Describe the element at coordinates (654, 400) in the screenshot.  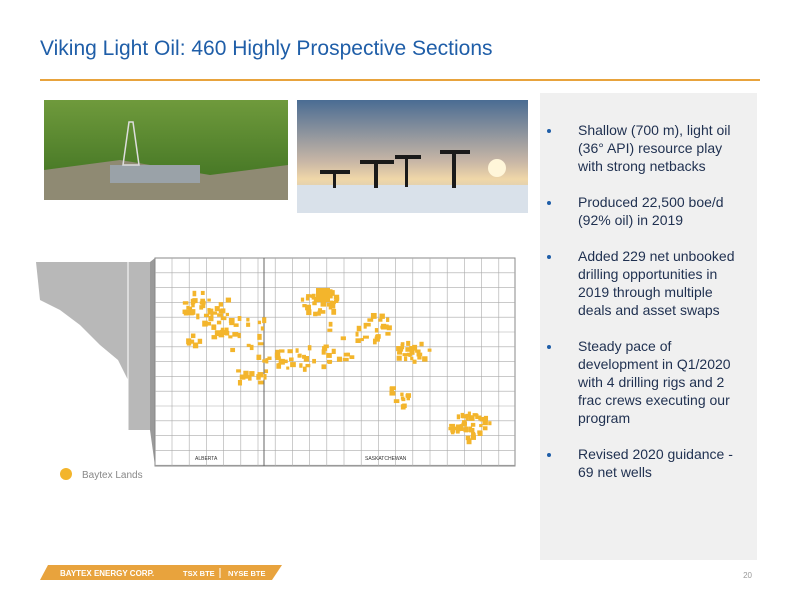
I see `bullet-text: frac crews executing our` at that location.